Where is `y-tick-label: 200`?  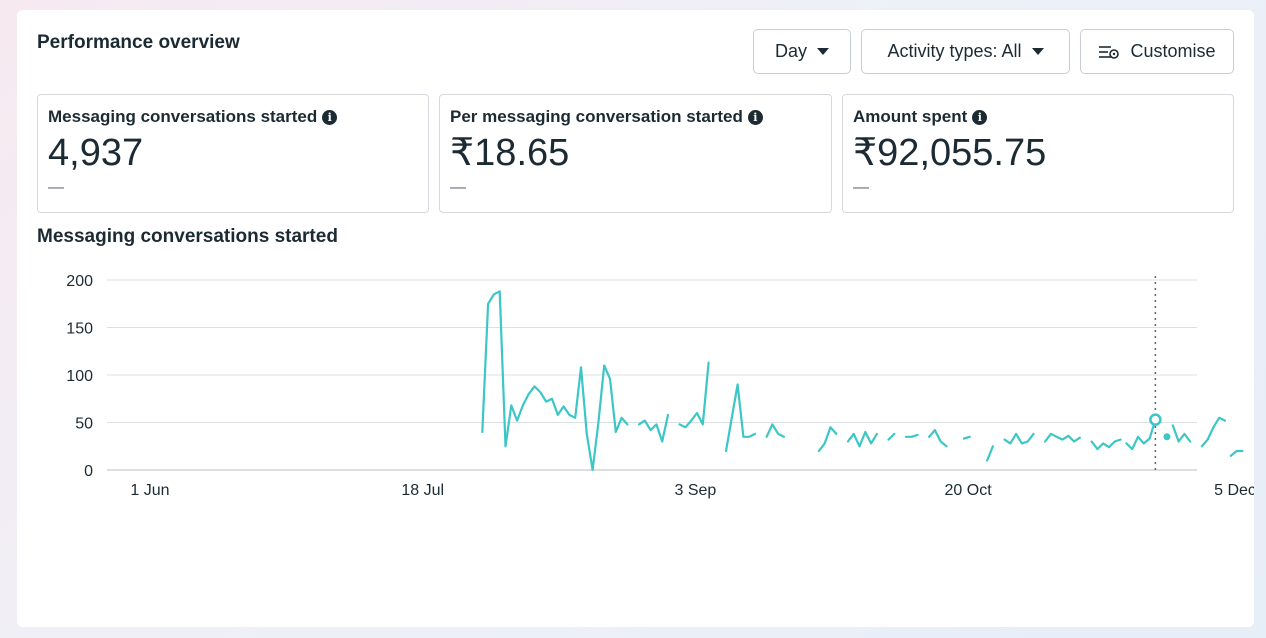 y-tick-label: 200 is located at coordinates (79, 281).